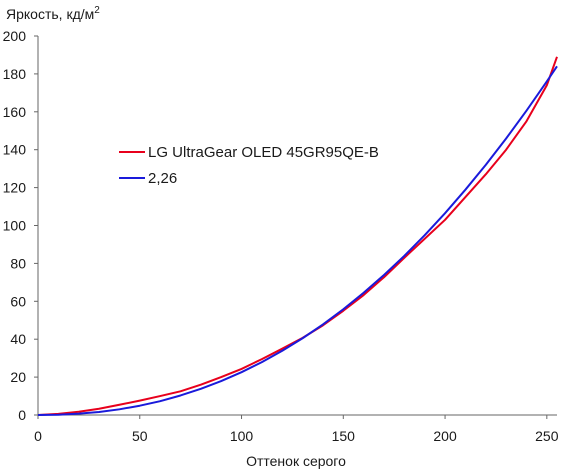 This screenshot has height=469, width=561. Describe the element at coordinates (162, 178) in the screenshot. I see `legend-label-gamma-2-26: 2,26` at that location.